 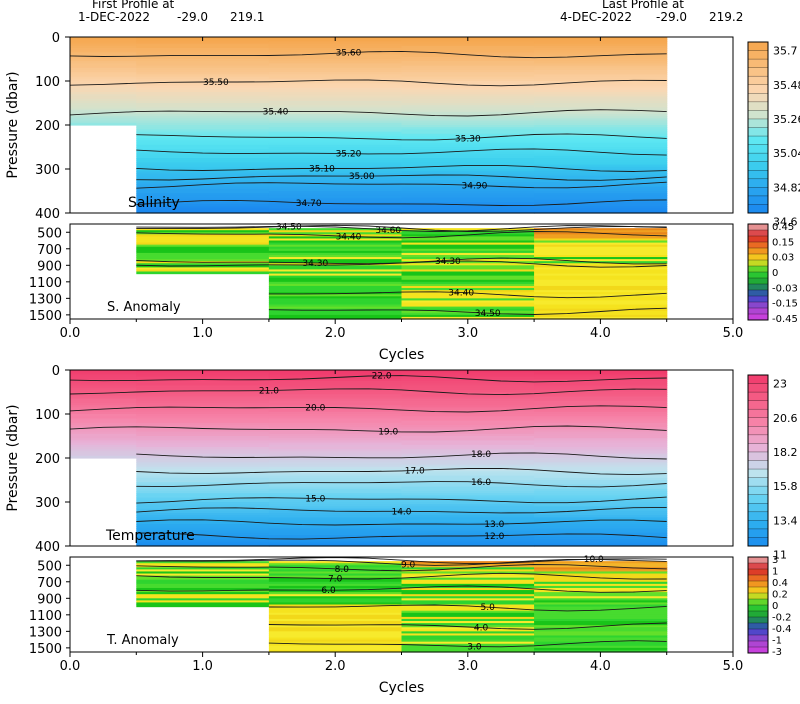 I want to click on anomaly-colorbar-tick-label: -0.2, so click(x=782, y=618).